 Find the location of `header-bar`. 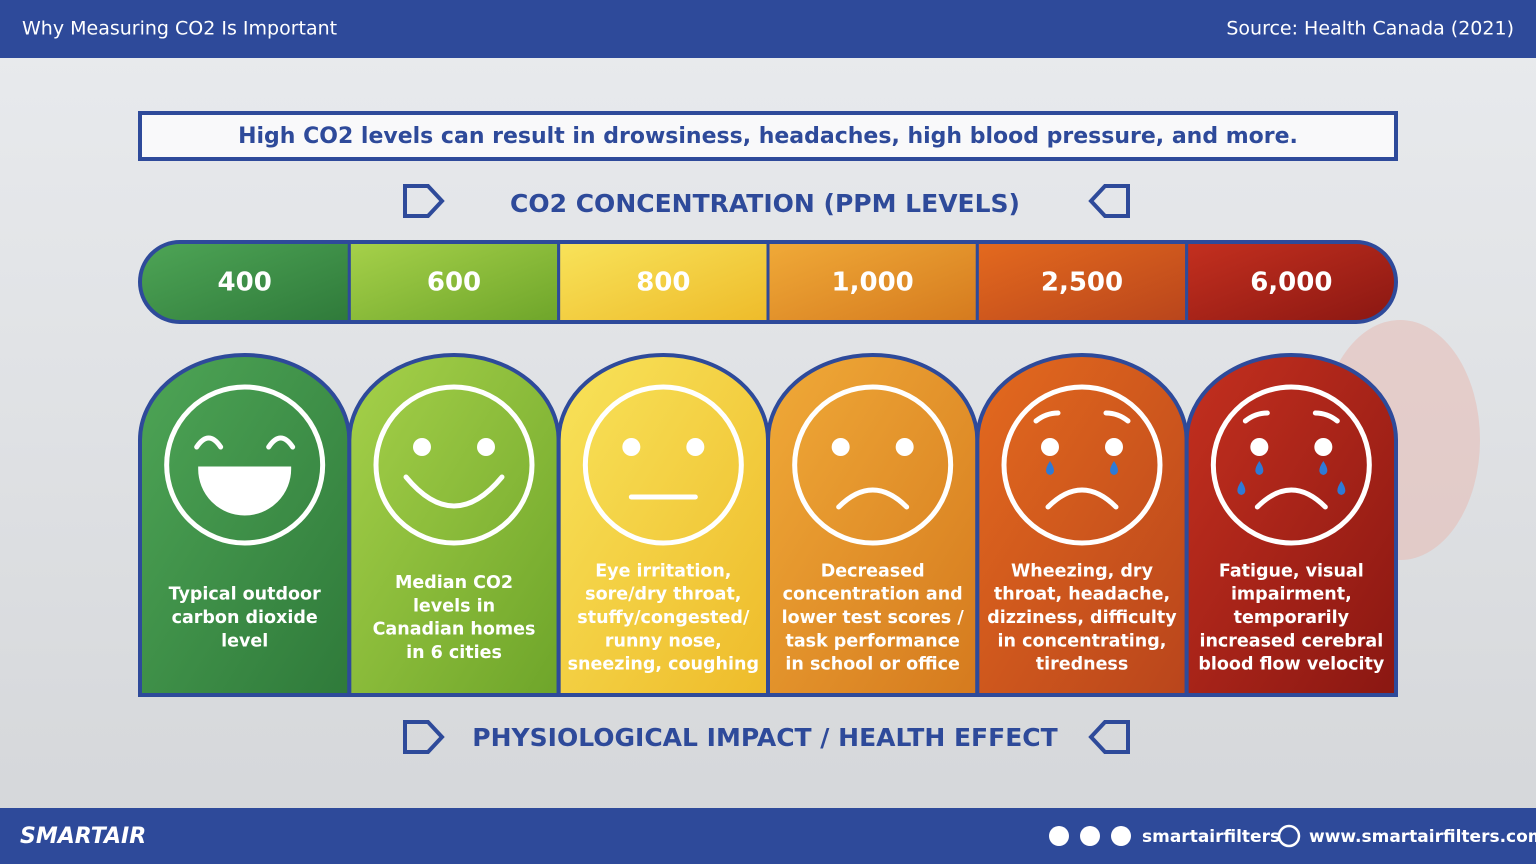

header-bar is located at coordinates (768, 29).